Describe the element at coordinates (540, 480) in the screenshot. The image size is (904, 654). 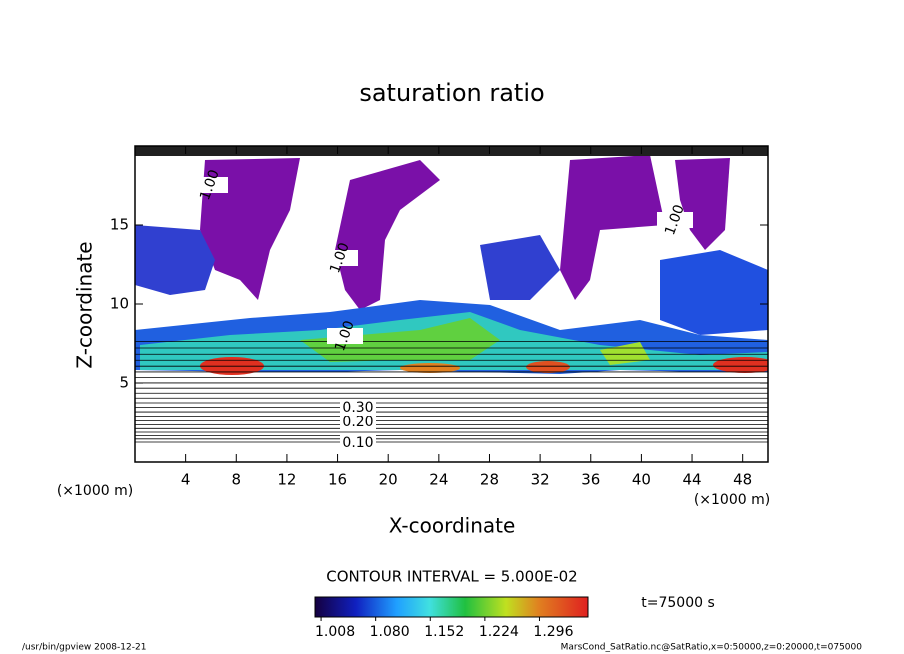
I see `x-tick-label: 32` at that location.